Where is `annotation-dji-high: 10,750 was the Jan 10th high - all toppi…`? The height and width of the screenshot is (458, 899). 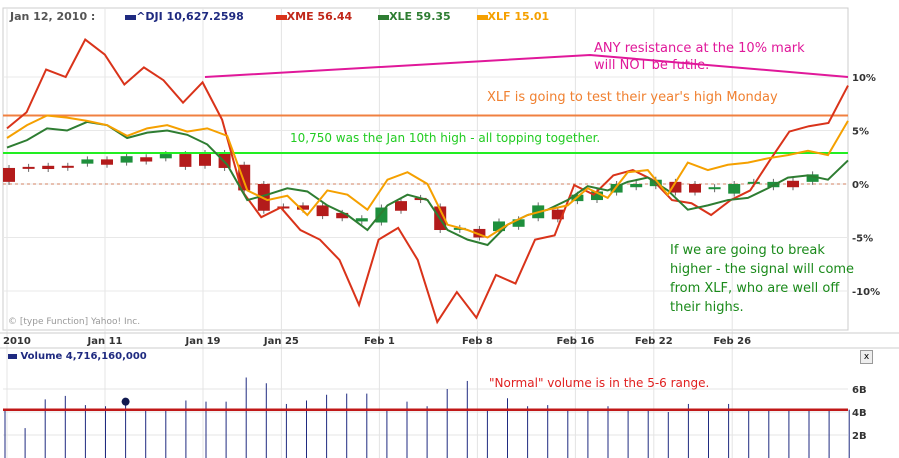
annotation-dji-high: 10,750 was the Jan 10th high - all toppi… is located at coordinates (445, 138).